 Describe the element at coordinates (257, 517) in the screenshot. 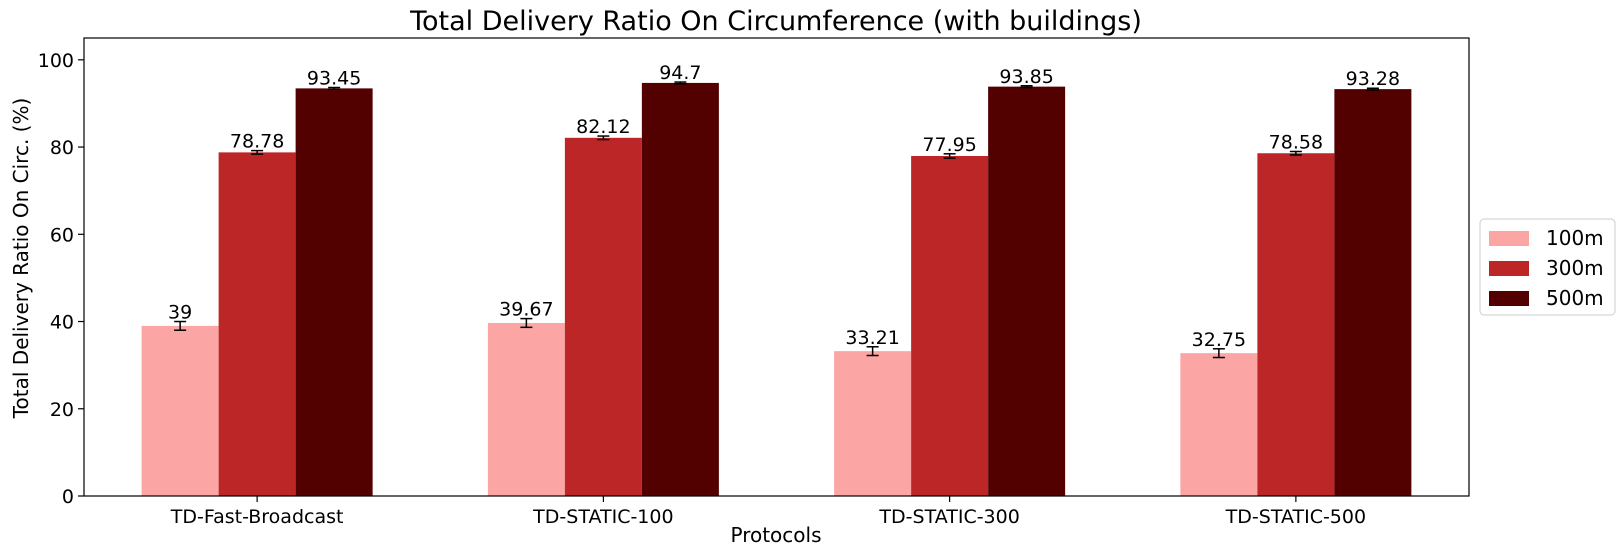

I see `x-tick-label: TD-Fast-Broadcast` at that location.